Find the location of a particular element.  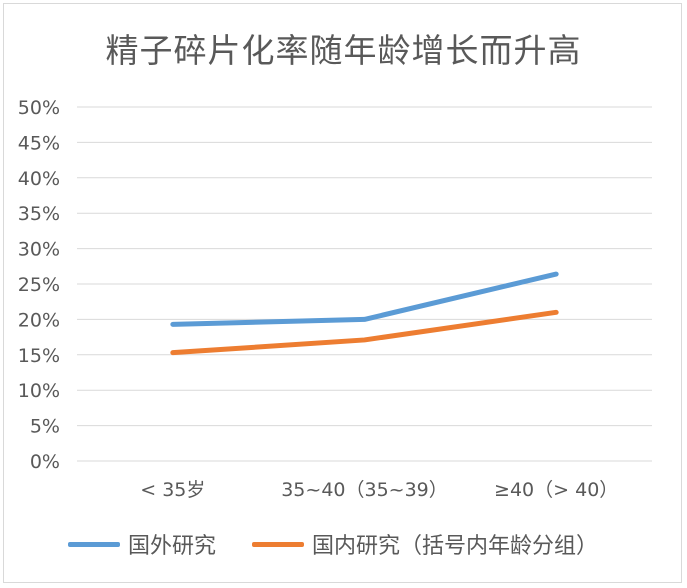

series-lines is located at coordinates (364, 313).